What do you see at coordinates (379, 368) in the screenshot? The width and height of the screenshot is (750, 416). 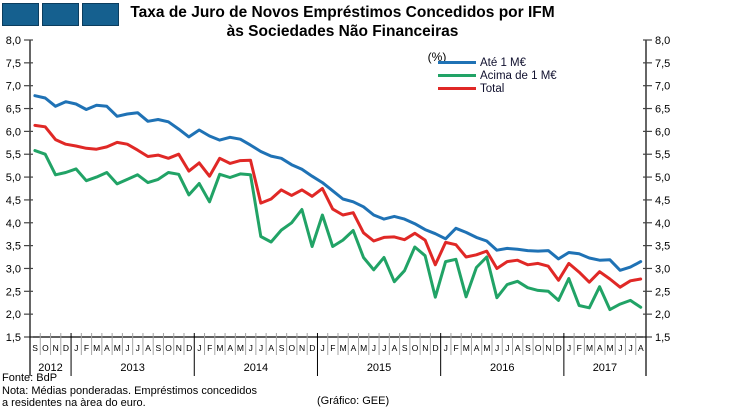 I see `year-label: 2015` at bounding box center [379, 368].